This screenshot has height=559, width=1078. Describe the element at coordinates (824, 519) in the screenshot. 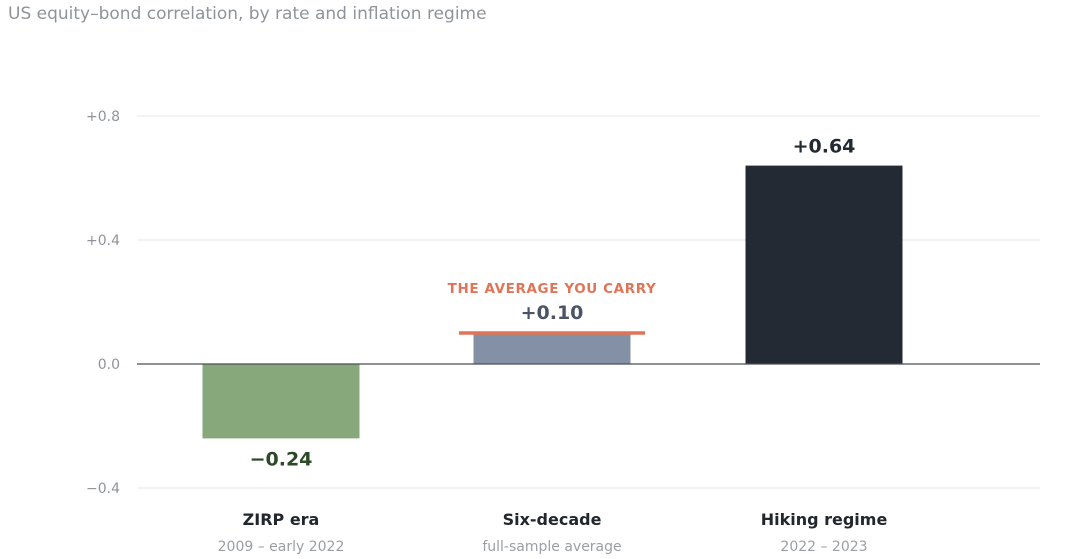

I see `category-label: Hiking regime` at that location.